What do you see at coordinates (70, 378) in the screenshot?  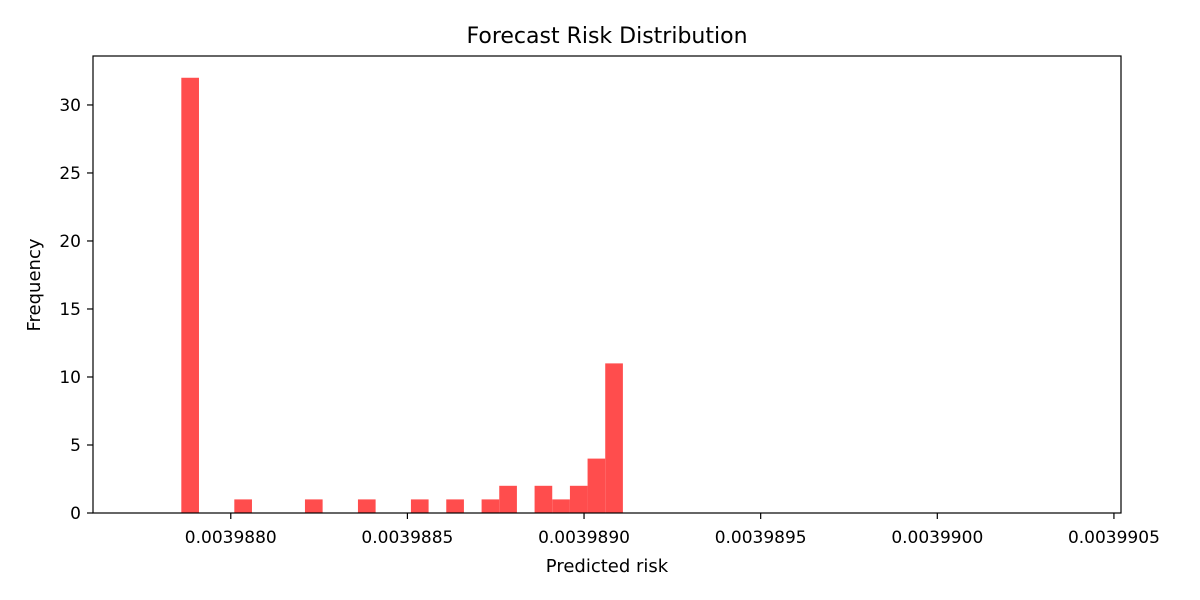 I see `y-tick-label-2: 10` at bounding box center [70, 378].